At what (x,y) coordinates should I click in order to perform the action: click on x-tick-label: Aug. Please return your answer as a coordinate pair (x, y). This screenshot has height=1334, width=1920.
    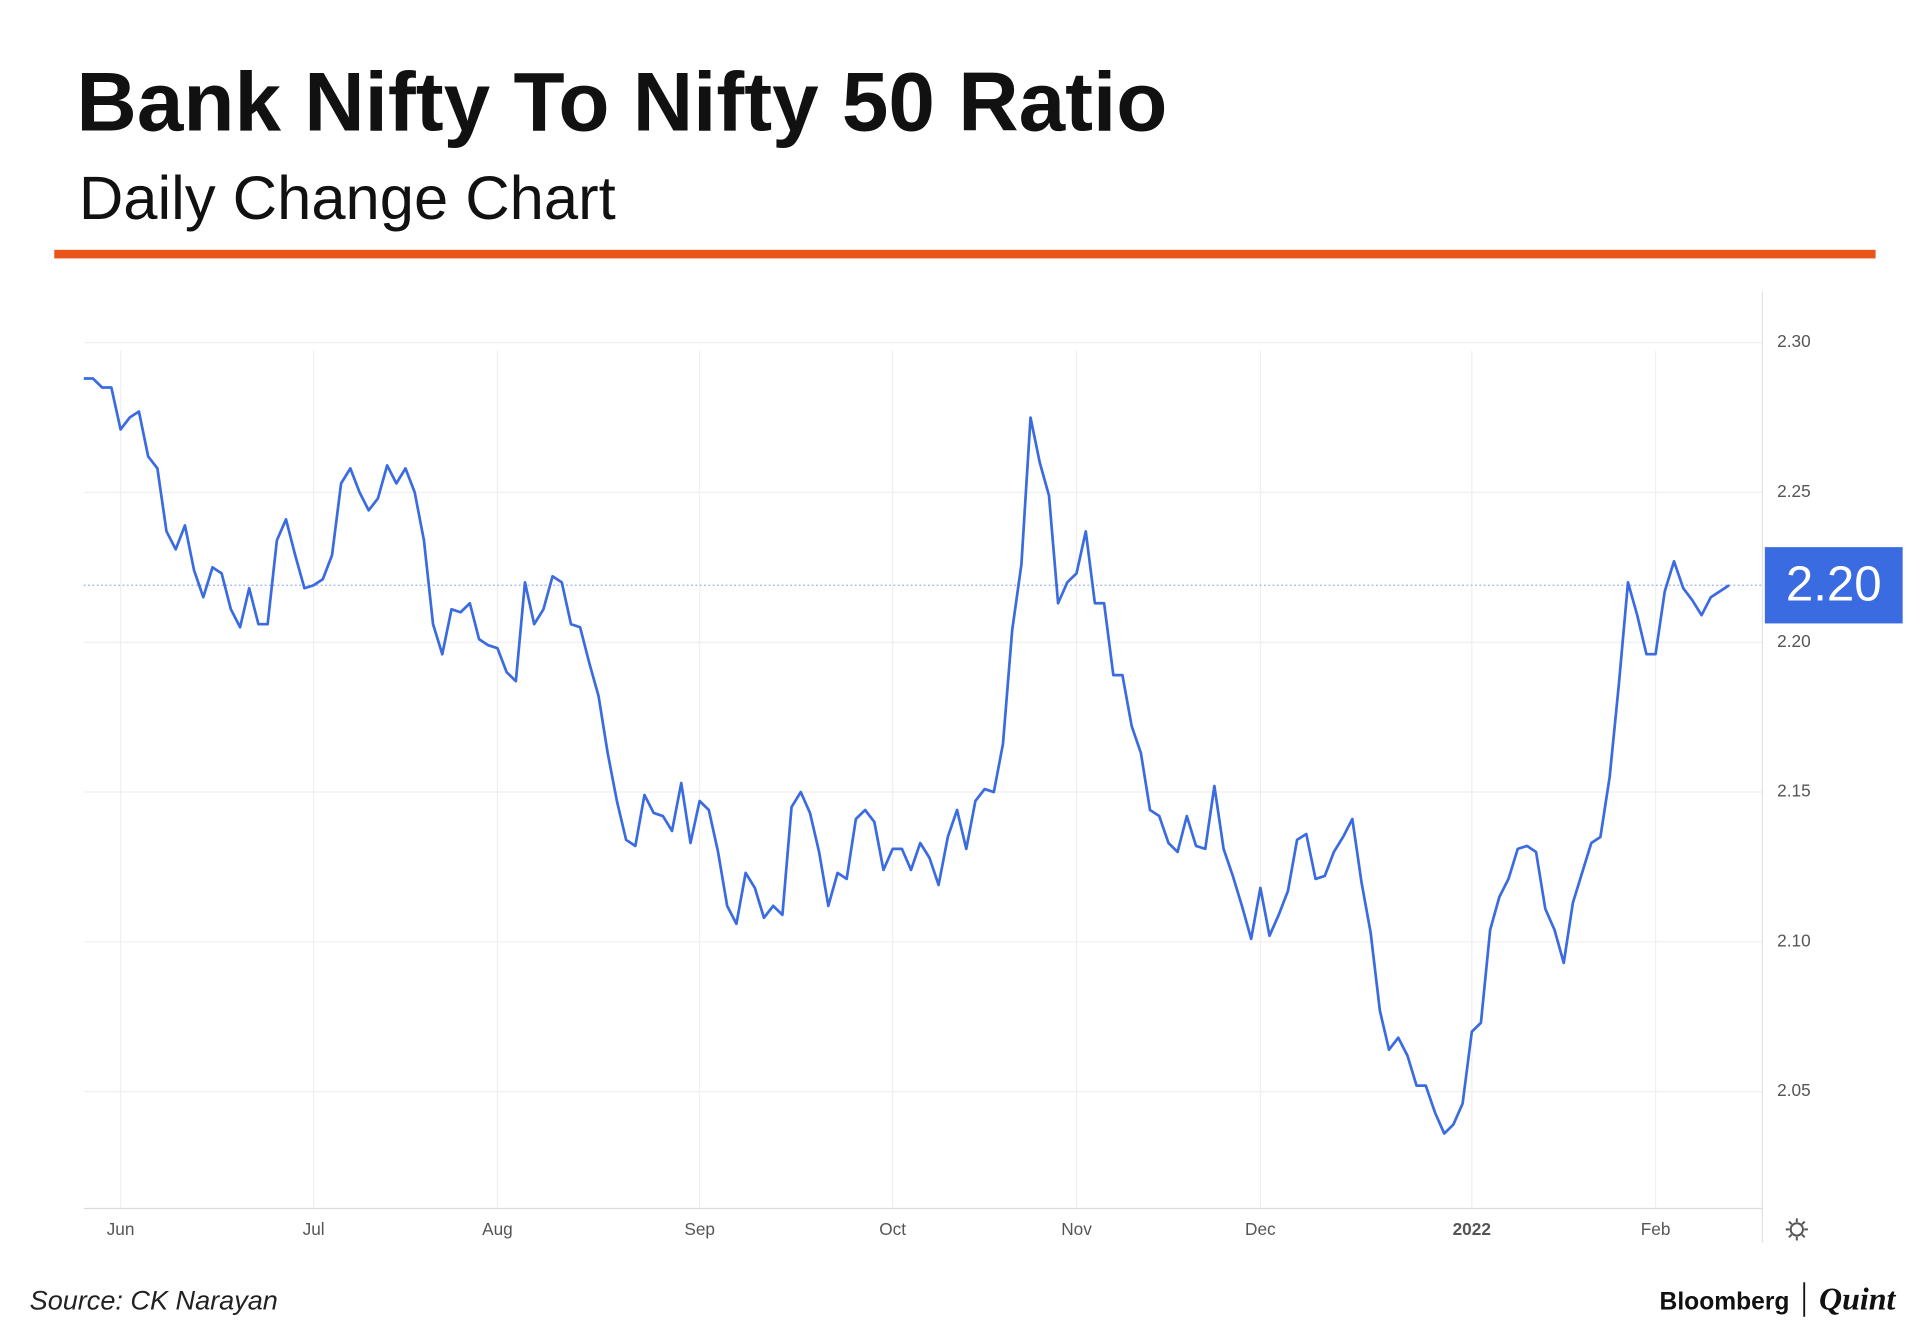
    Looking at the image, I should click on (497, 1229).